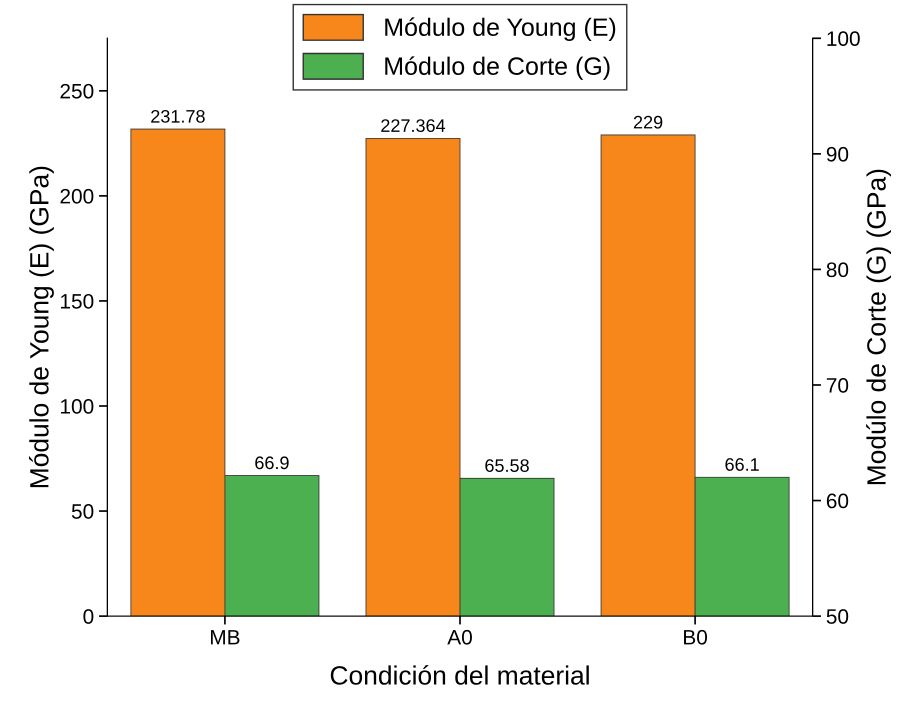  I want to click on x-tick-label: A0, so click(459, 637).